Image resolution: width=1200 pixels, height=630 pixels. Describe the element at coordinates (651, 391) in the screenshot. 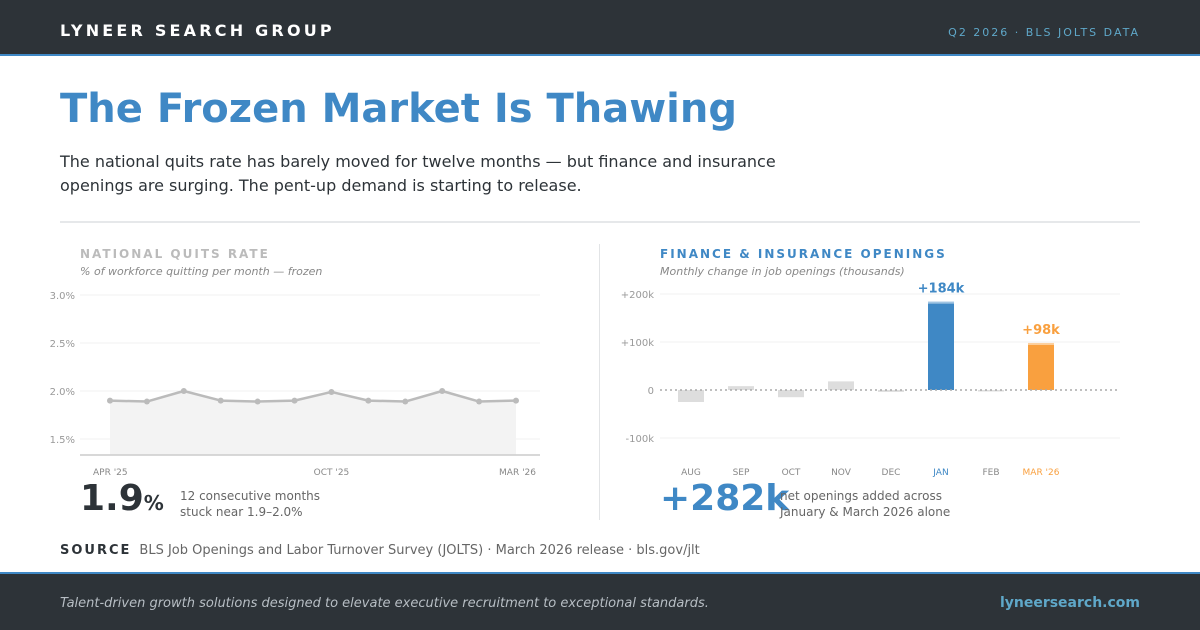

I see `openings-y-tick-label: 0` at that location.